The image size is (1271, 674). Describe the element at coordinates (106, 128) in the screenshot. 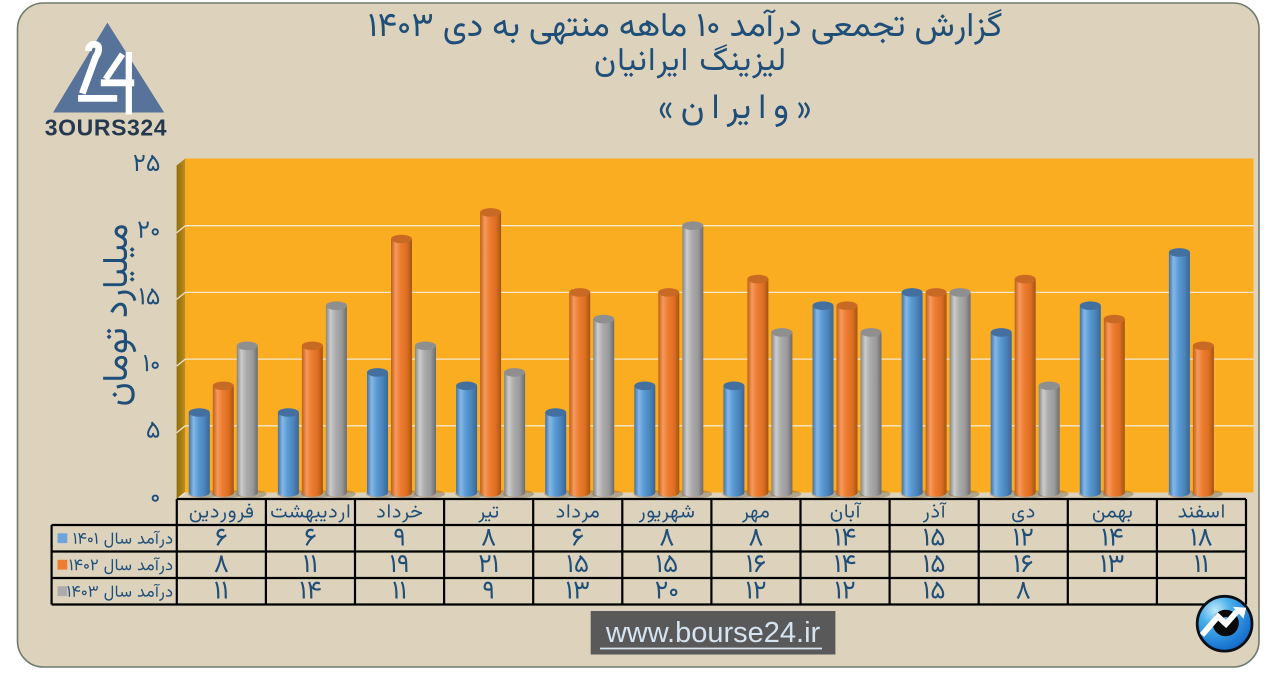

I see `svg-text: 3OURS324` at that location.